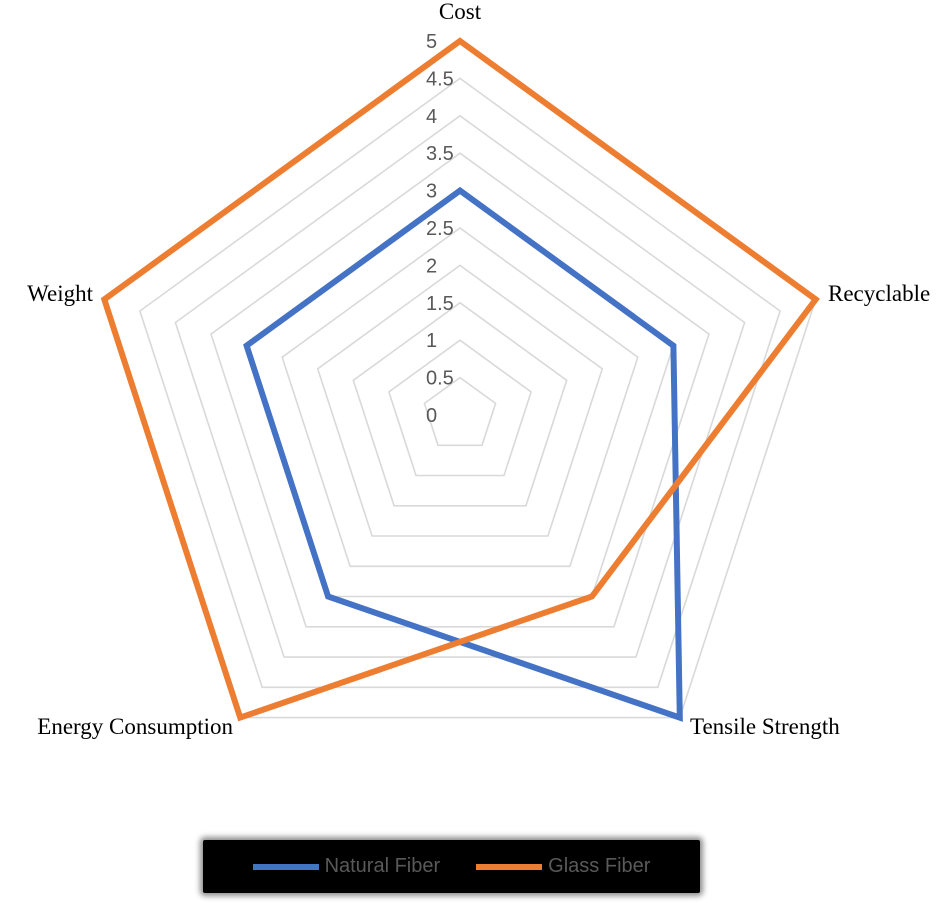 The image size is (950, 903). I want to click on tick-label-5: 2.5, so click(440, 229).